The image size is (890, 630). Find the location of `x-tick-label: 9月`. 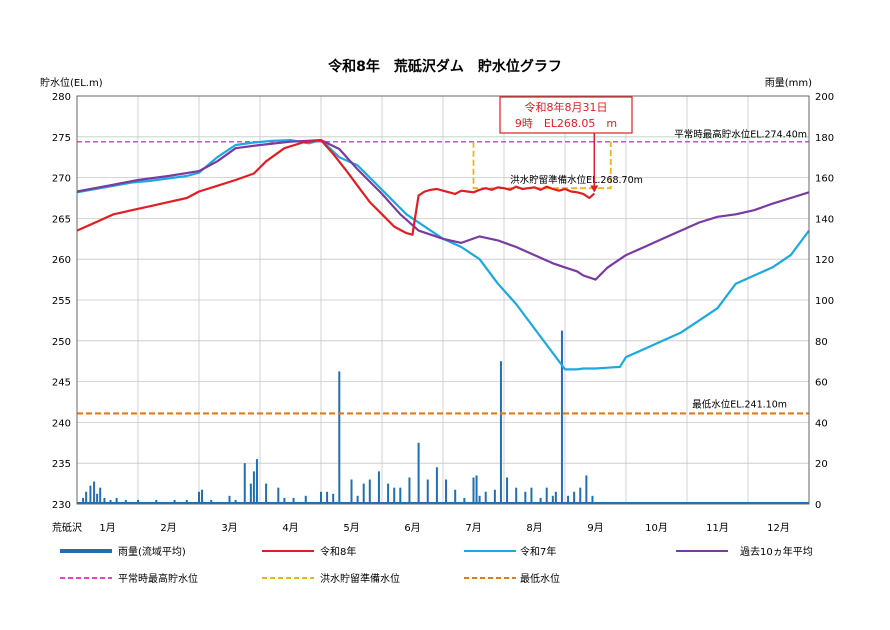

x-tick-label: 9月 is located at coordinates (595, 528).